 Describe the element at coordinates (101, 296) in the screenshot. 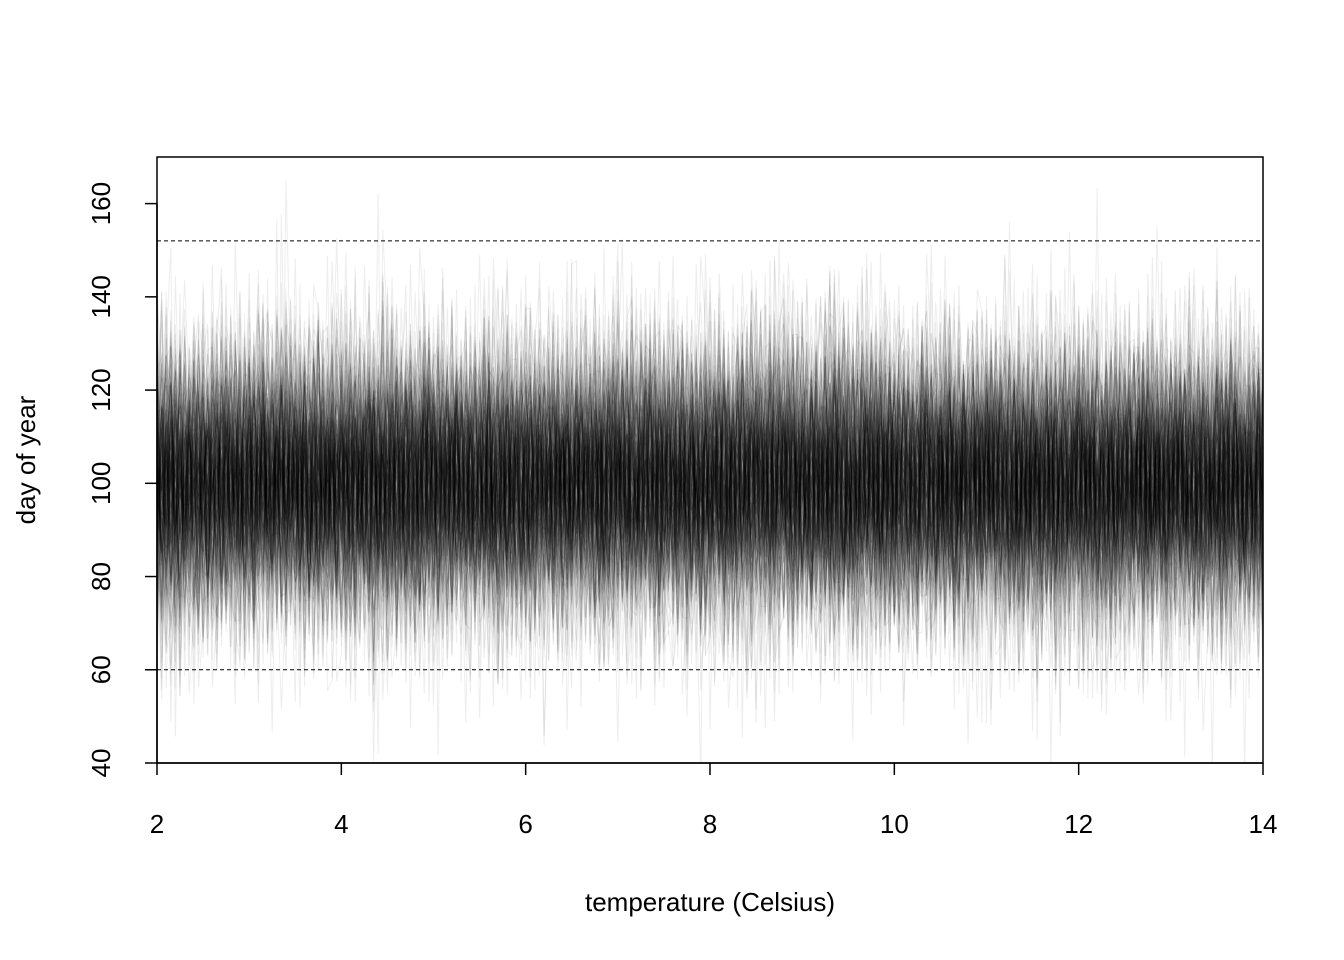

I see `y-tick-label: 140` at that location.